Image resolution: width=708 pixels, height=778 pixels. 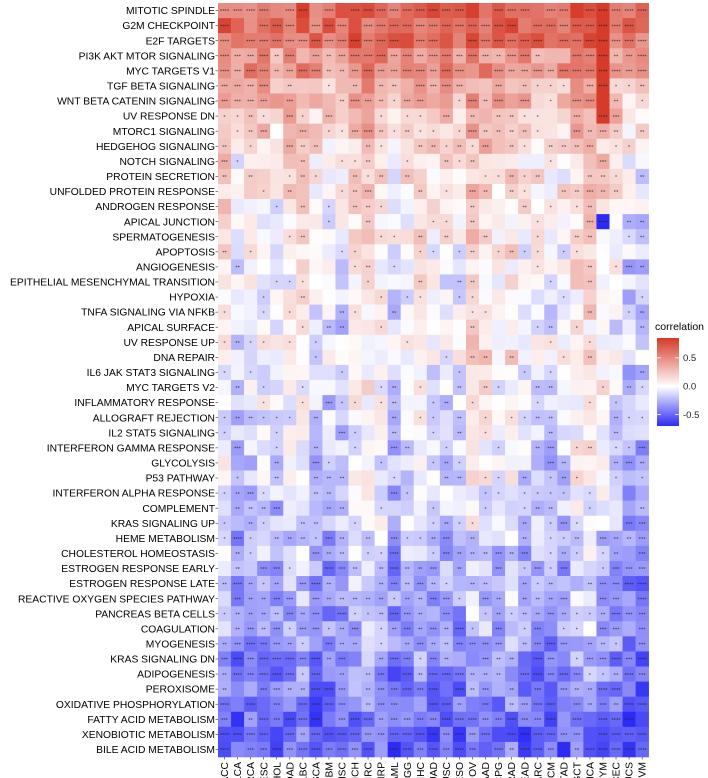 I want to click on row-label: HYPOXIA, so click(x=192, y=298).